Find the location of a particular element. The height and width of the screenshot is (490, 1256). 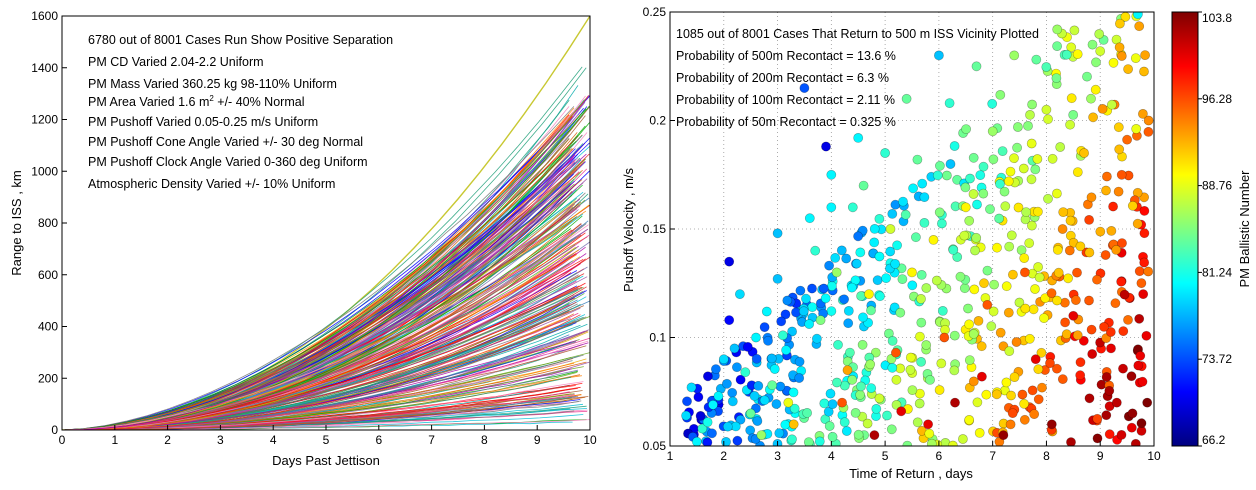

right-x-tick-label: 3 is located at coordinates (777, 456).